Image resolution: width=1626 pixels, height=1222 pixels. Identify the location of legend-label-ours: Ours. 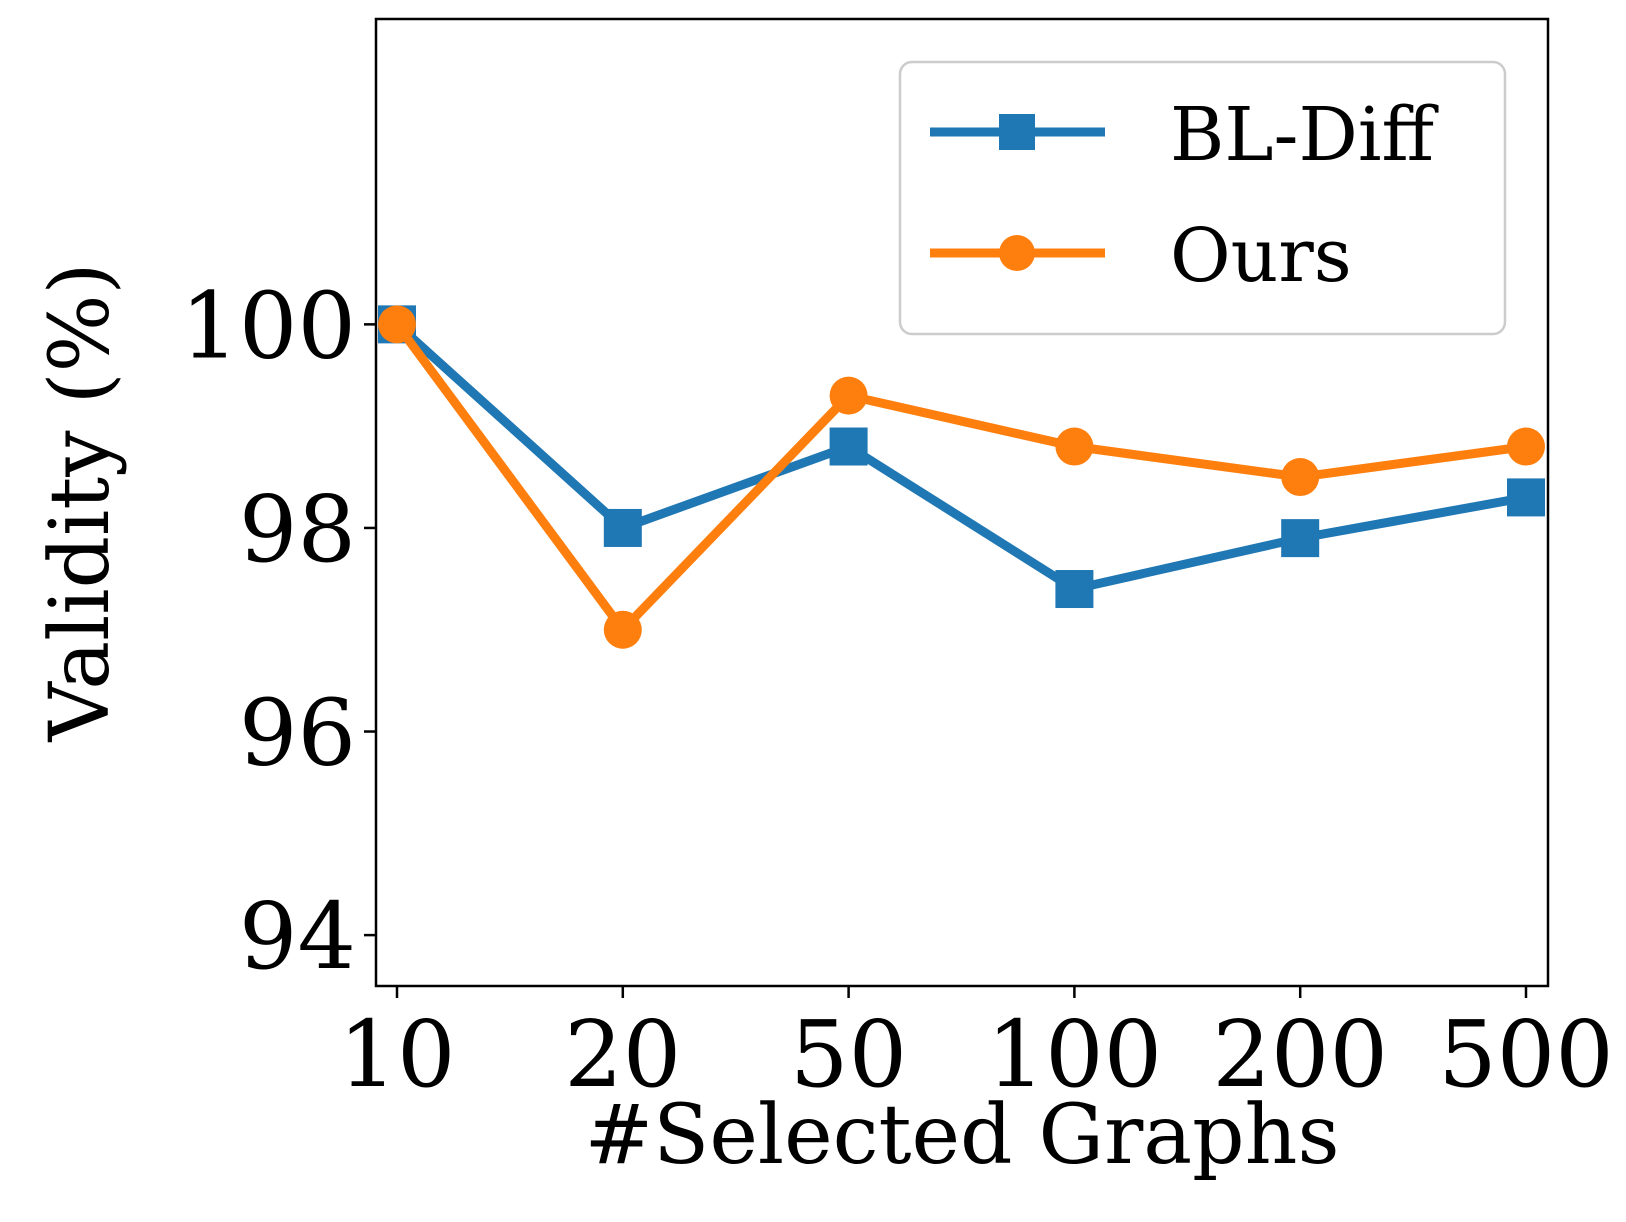
(1261, 256).